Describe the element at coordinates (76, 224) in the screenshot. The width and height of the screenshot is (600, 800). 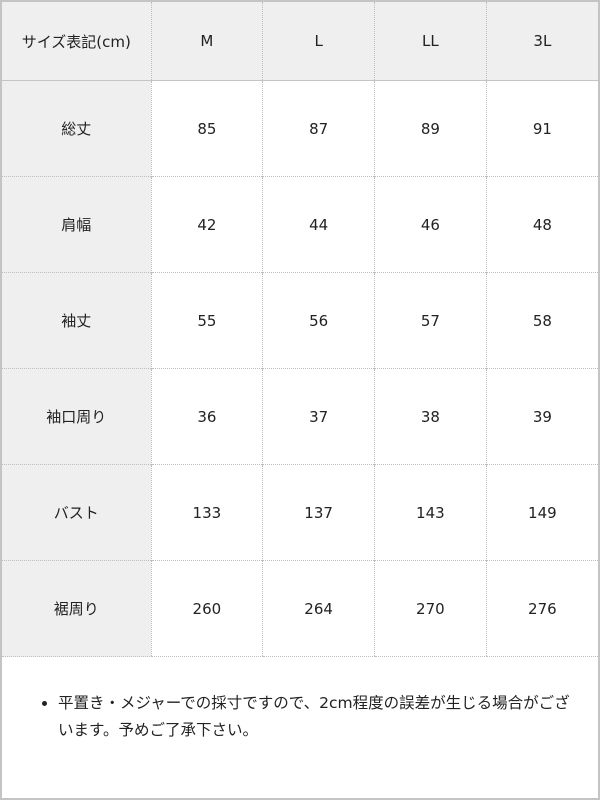
I see `row-label: 肩幅` at that location.